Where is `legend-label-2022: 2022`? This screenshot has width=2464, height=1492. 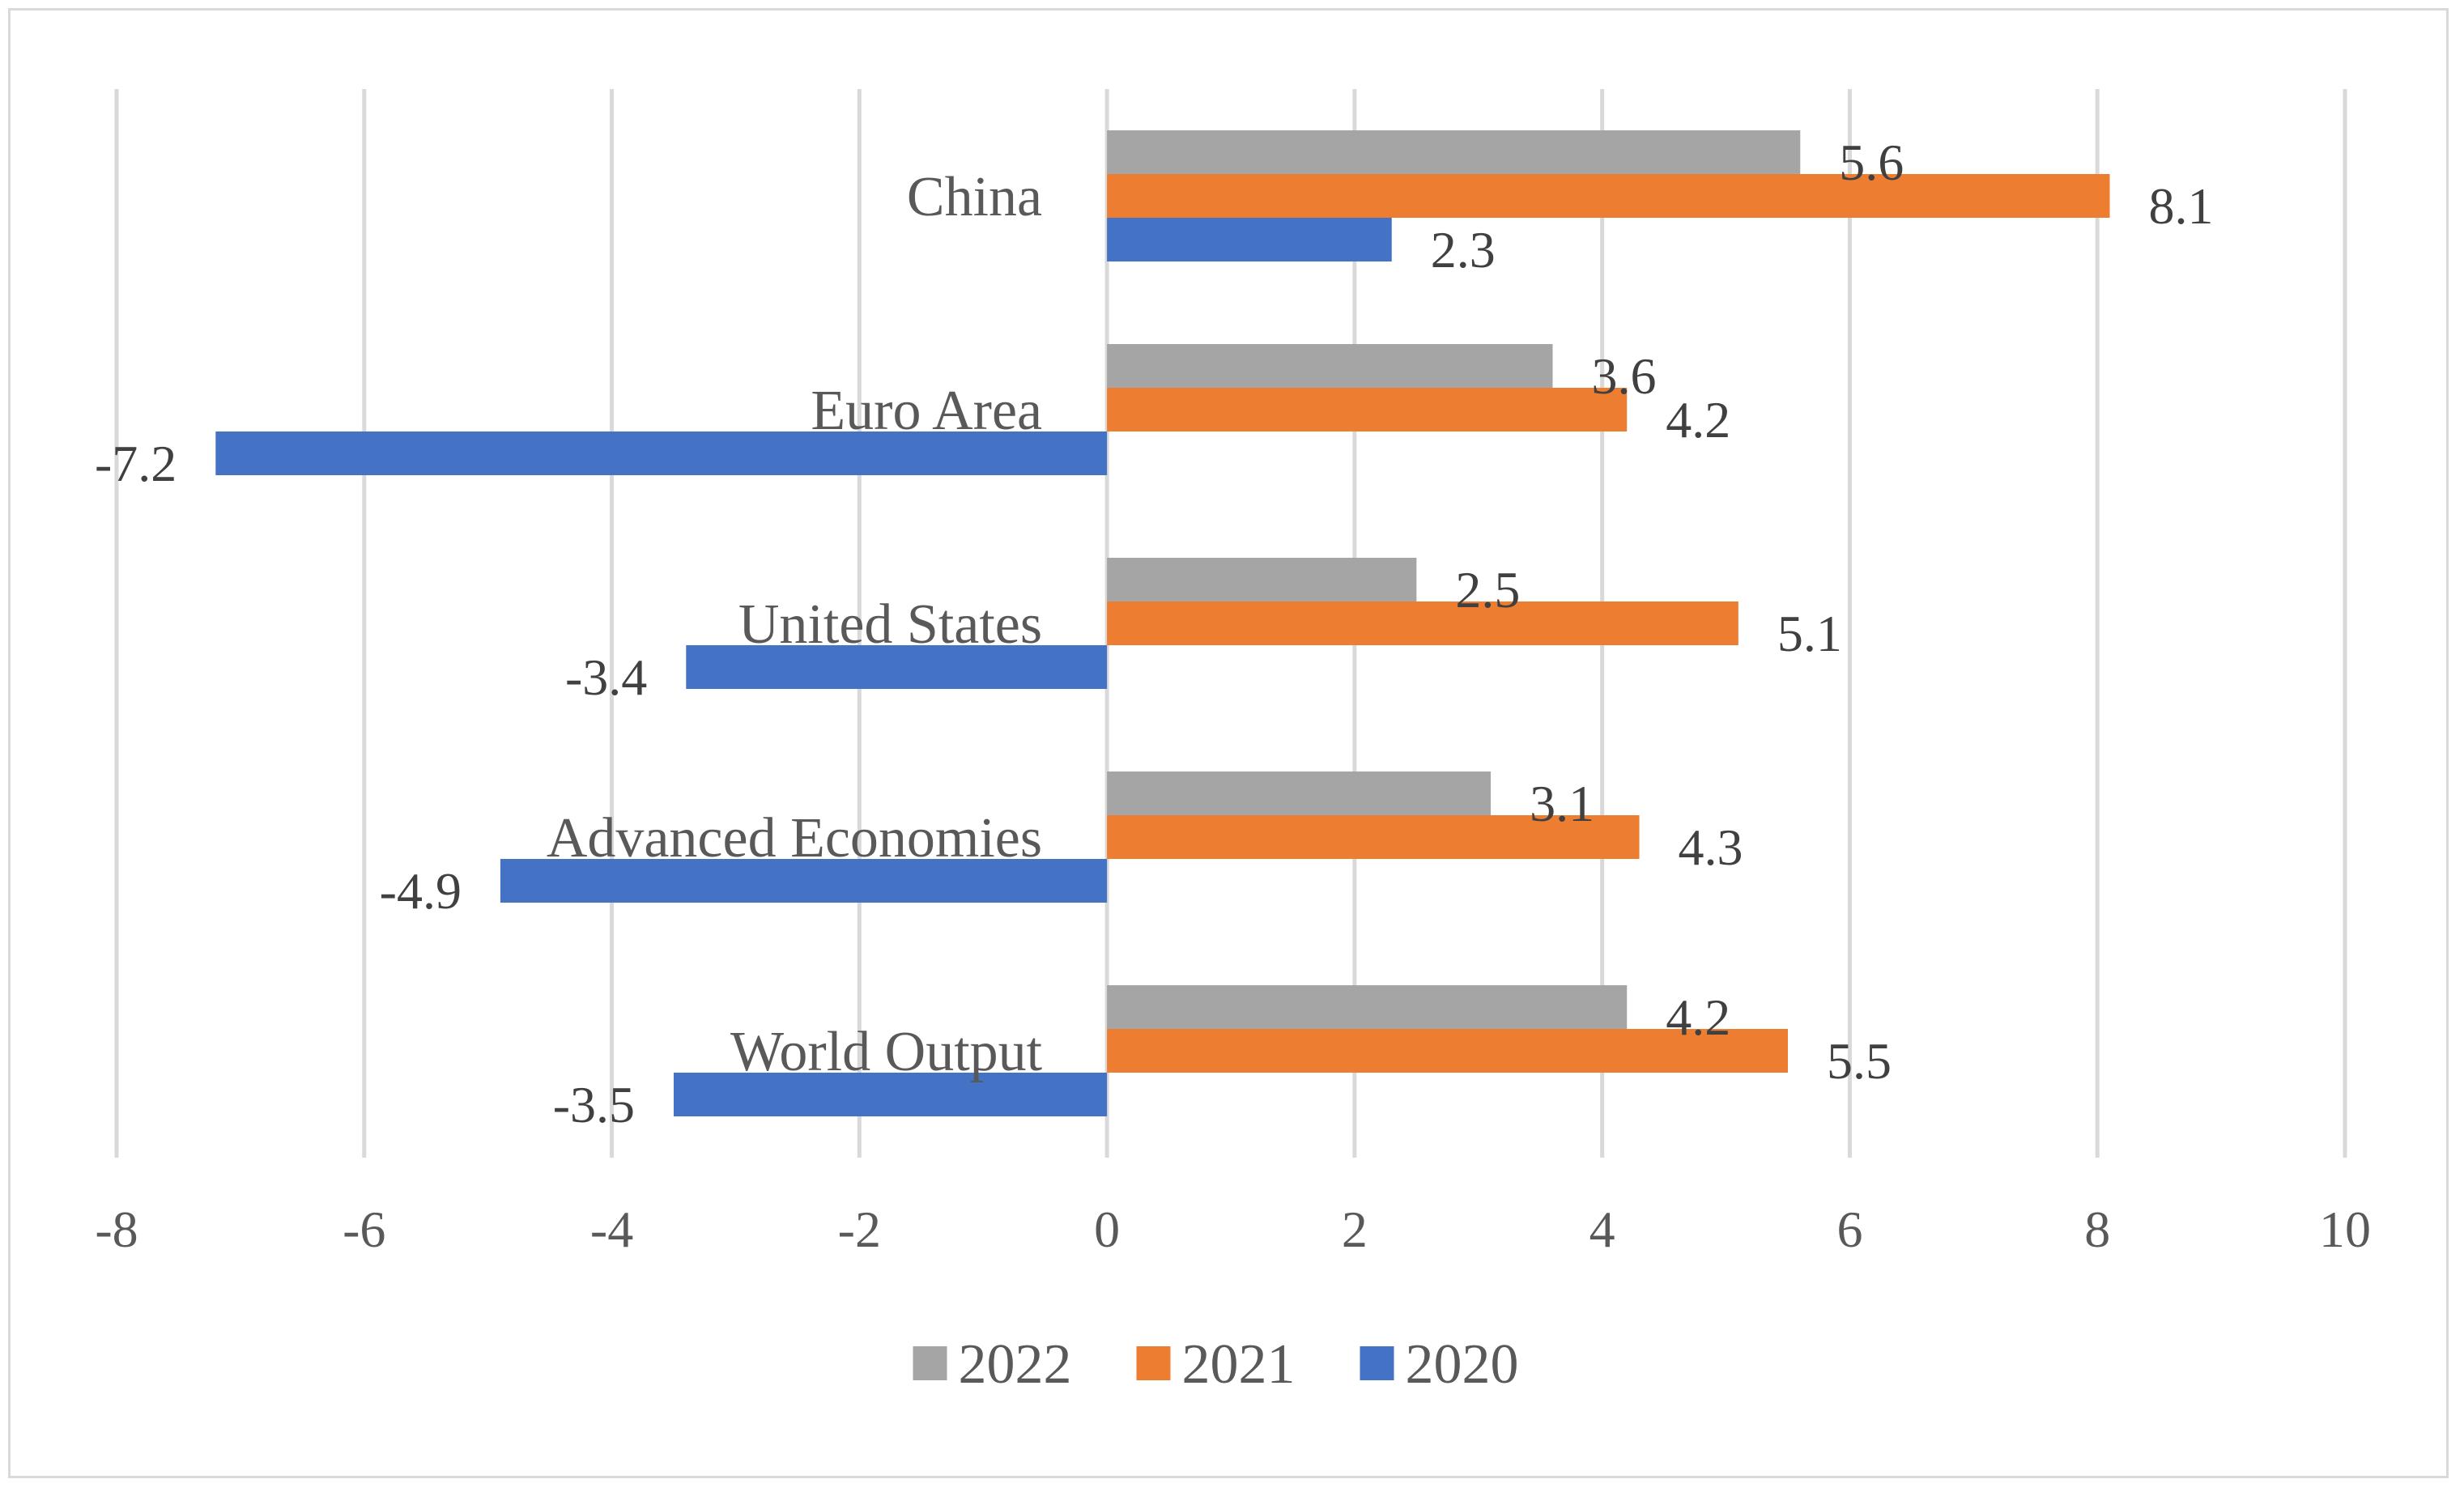
legend-label-2022: 2022 is located at coordinates (1015, 1364).